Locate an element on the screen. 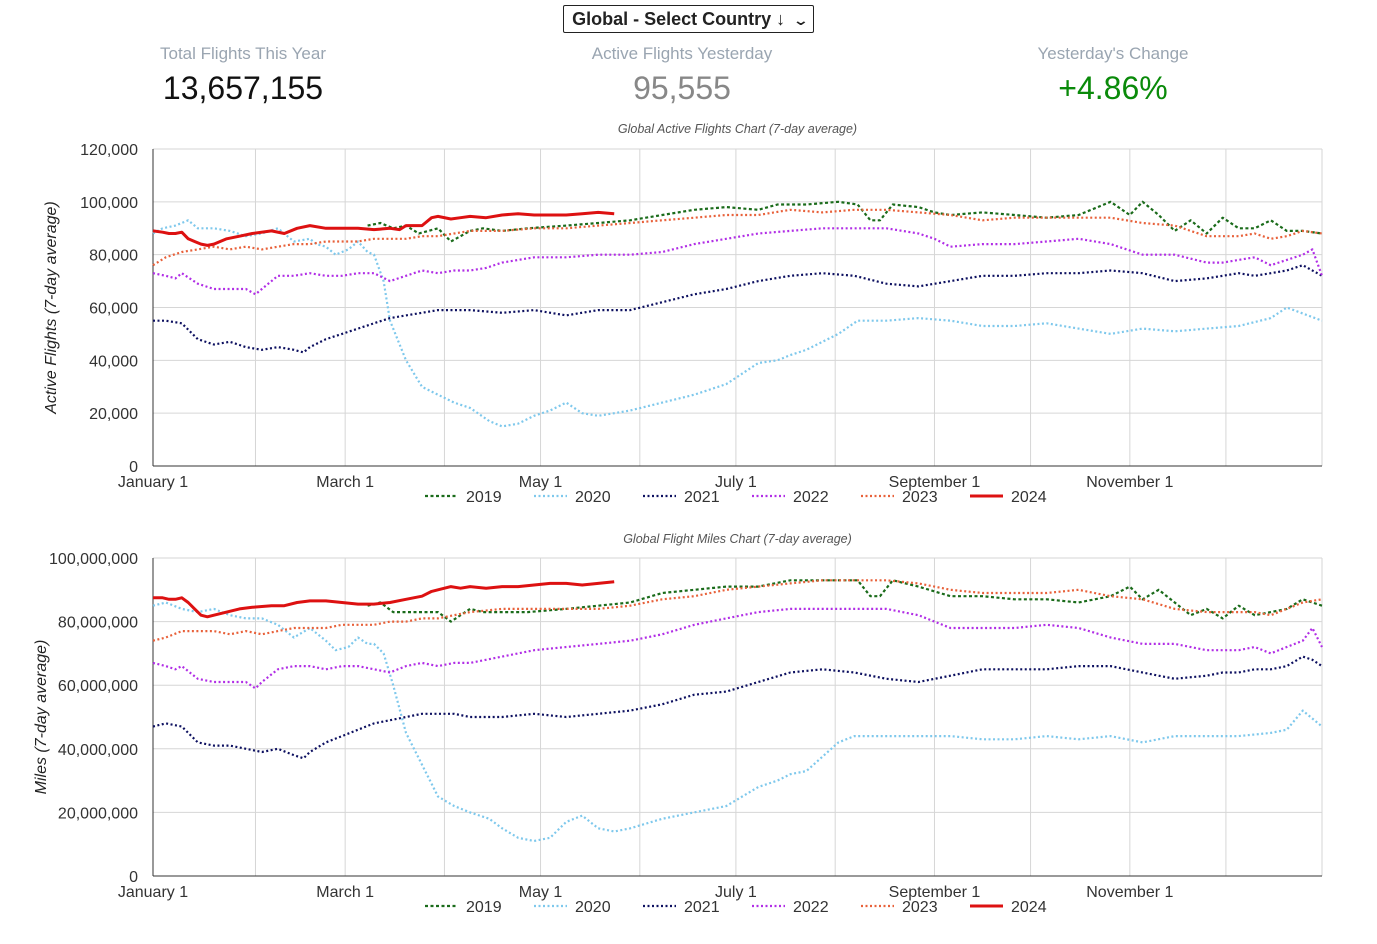  y-tick-label: 100,000,000 is located at coordinates (93, 559).